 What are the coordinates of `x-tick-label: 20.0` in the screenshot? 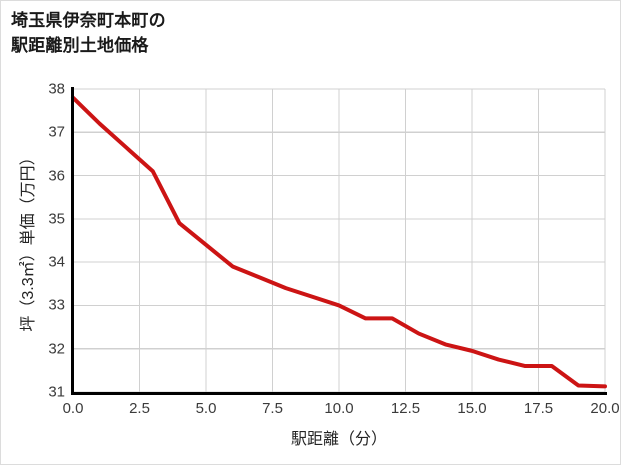 It's located at (605, 408).